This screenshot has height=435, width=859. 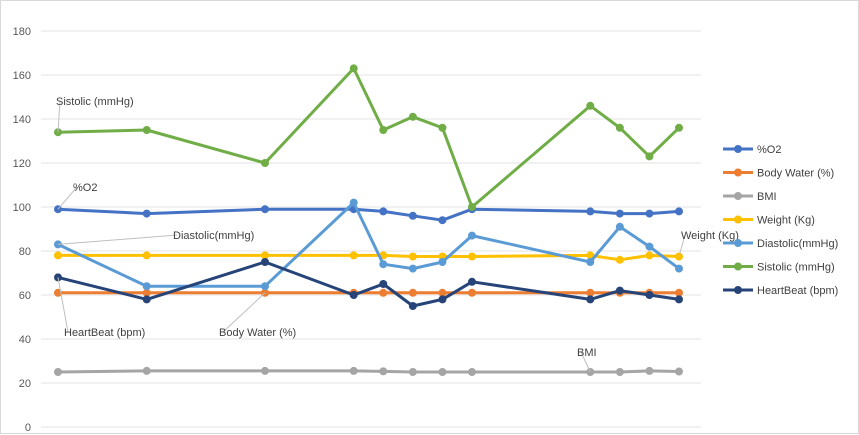 I want to click on legend-label: Weight (Kg), so click(x=786, y=221).